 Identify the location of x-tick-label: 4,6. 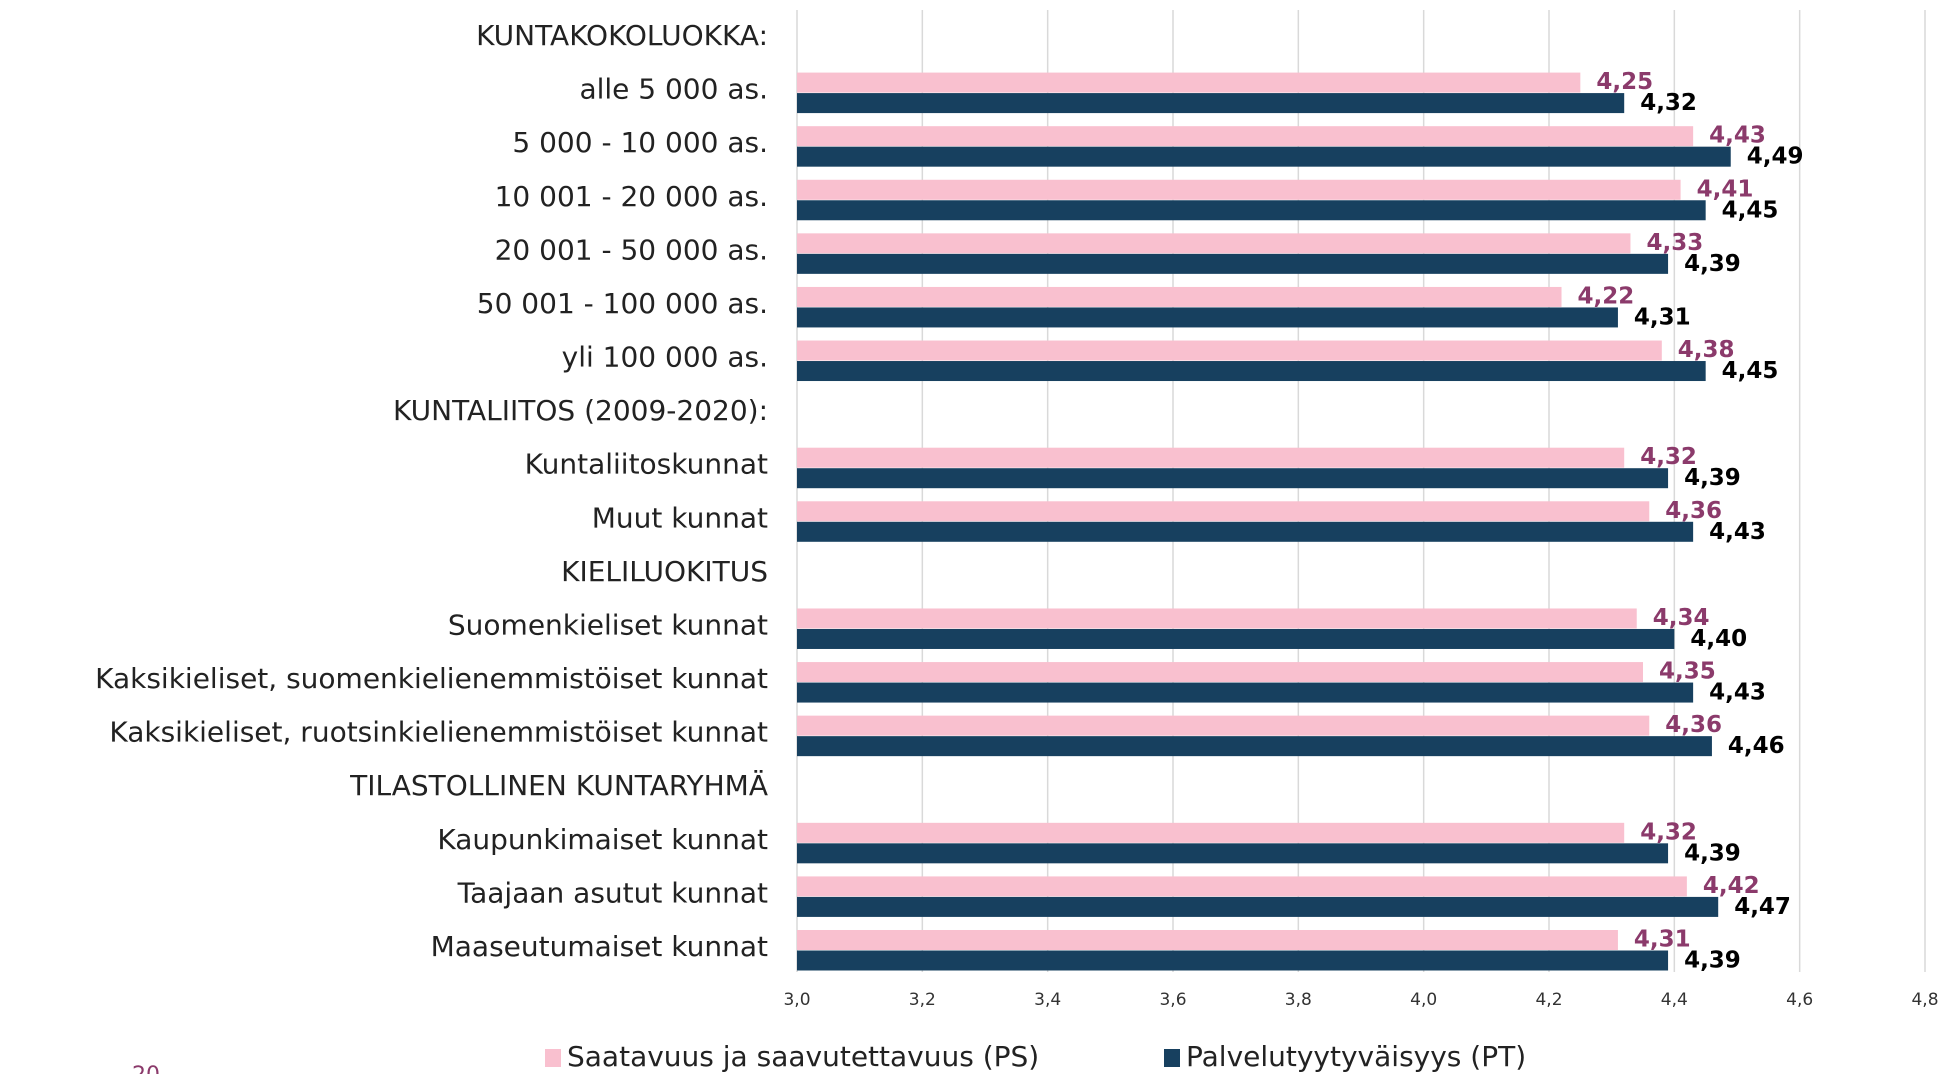
(1799, 1000).